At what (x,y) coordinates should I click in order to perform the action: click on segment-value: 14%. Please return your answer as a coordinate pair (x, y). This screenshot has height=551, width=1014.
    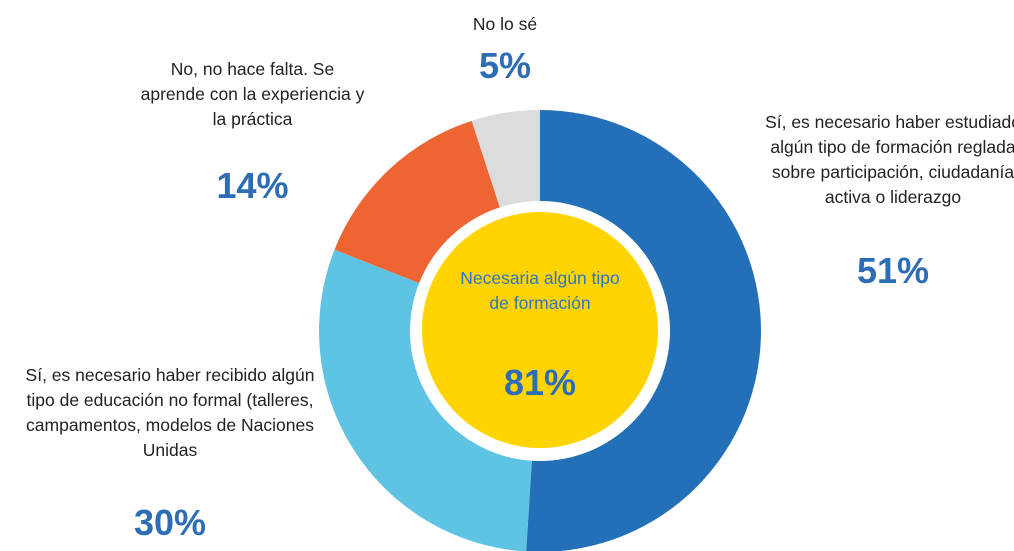
    Looking at the image, I should click on (252, 185).